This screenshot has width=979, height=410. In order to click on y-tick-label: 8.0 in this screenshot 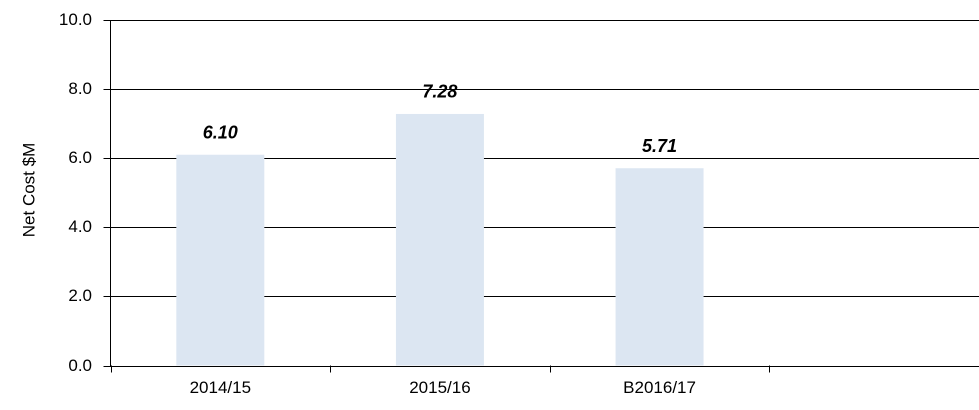, I will do `click(80, 88)`.